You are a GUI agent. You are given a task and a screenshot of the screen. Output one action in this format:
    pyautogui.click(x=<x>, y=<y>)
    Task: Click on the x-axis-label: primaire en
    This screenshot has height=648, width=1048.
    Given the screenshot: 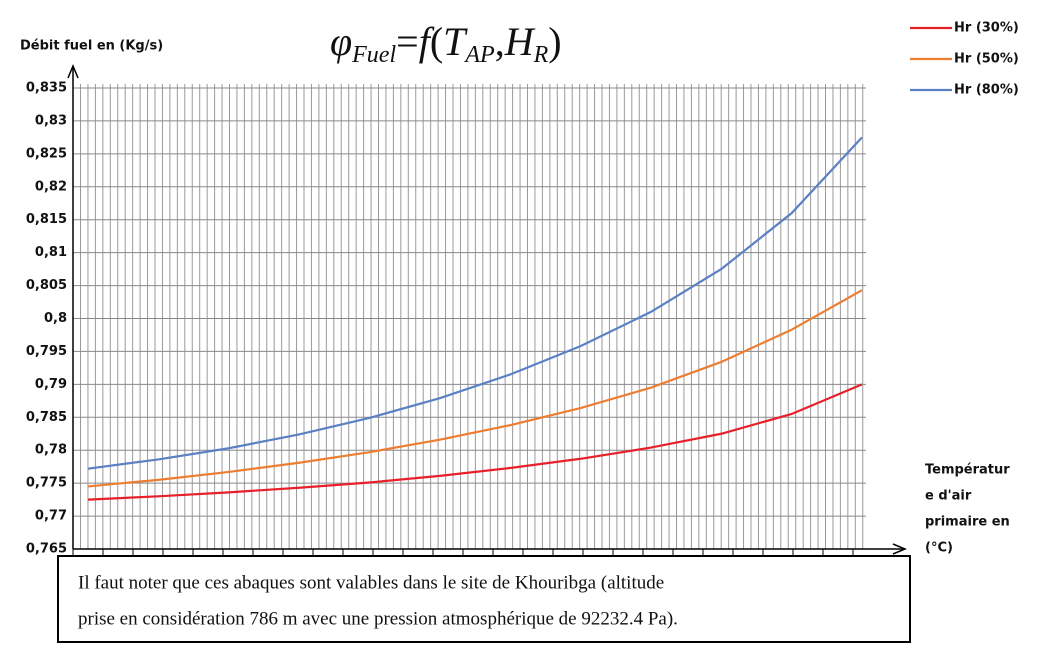 What is the action you would take?
    pyautogui.click(x=967, y=522)
    